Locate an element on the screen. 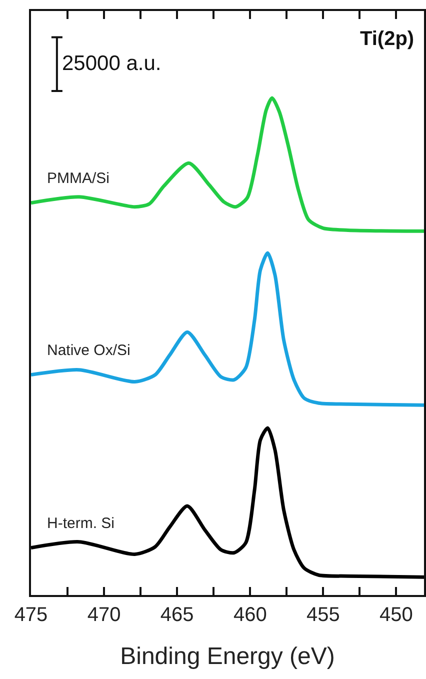 The image size is (426, 679). series-label: PMMA/Si is located at coordinates (78, 178).